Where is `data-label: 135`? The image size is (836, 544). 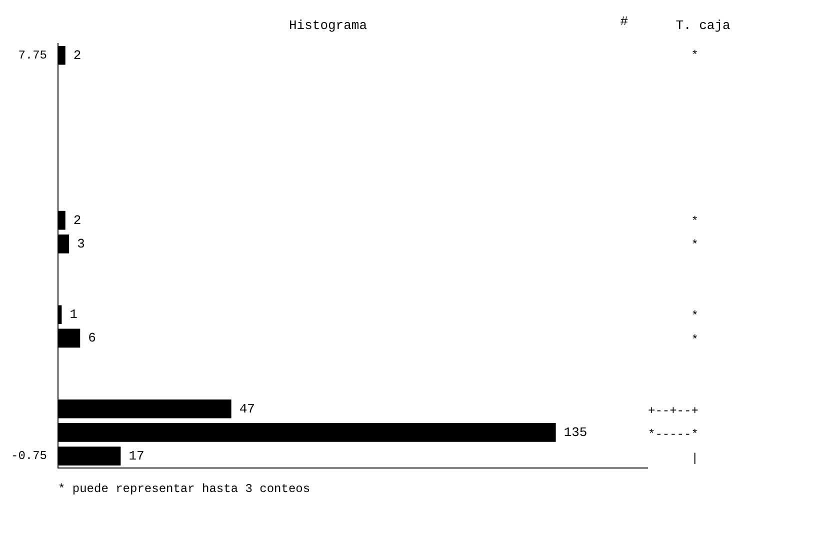 data-label: 135 is located at coordinates (576, 432).